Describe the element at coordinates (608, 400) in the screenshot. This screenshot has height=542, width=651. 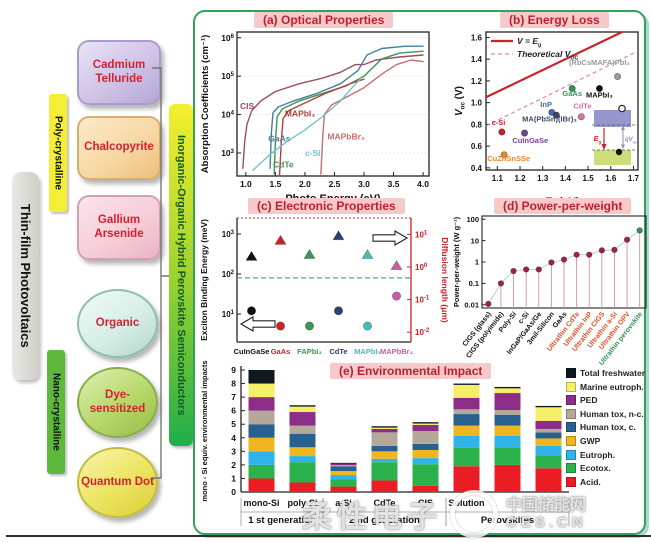
I see `legend-item-ped: PED` at that location.